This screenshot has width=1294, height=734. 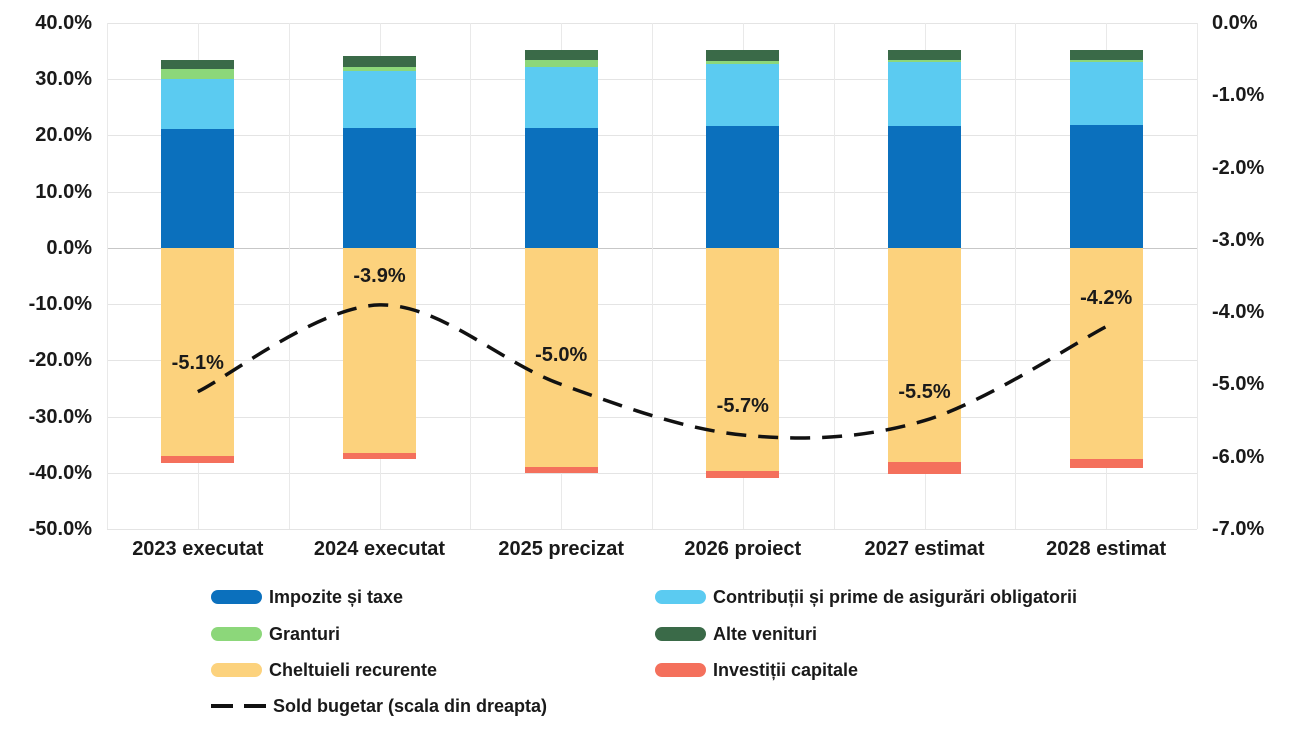 I want to click on x-axis-category-label: 2027 estimat, so click(x=924, y=549).